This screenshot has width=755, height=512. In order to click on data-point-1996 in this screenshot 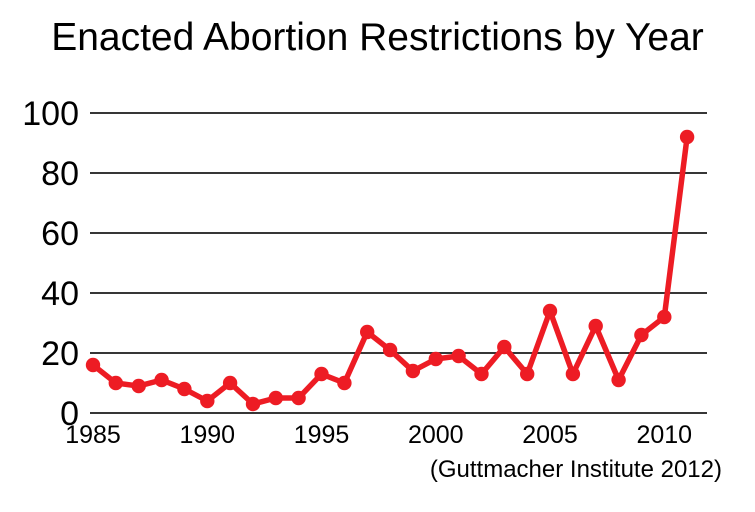, I will do `click(344, 383)`.